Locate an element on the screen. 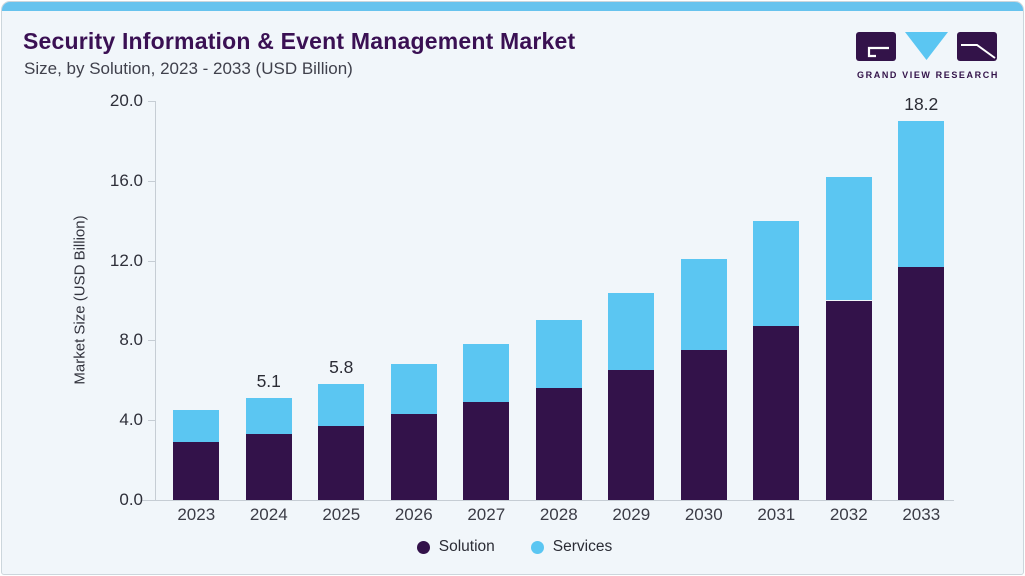 The width and height of the screenshot is (1025, 576). gvr-r-mark is located at coordinates (978, 51).